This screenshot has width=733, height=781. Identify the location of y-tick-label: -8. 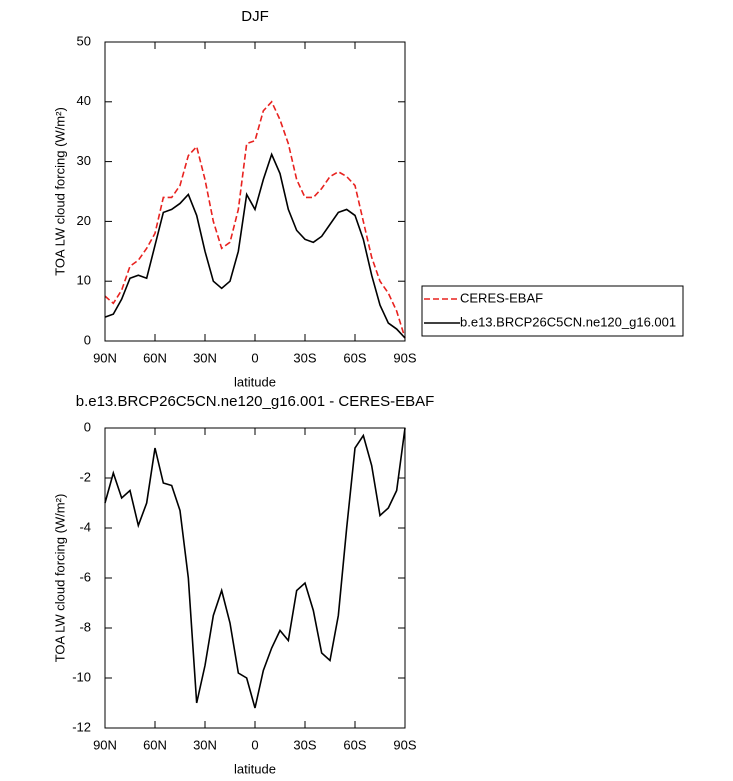
(85, 626).